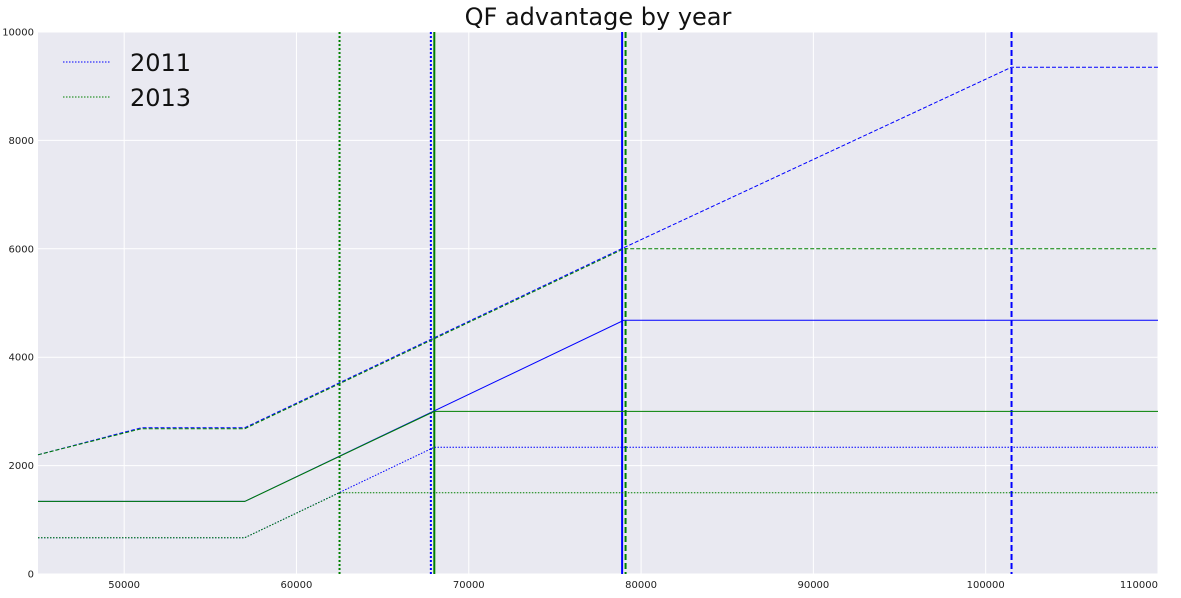 Image resolution: width=1181 pixels, height=598 pixels. I want to click on y-tick-label: 6000, so click(21, 249).